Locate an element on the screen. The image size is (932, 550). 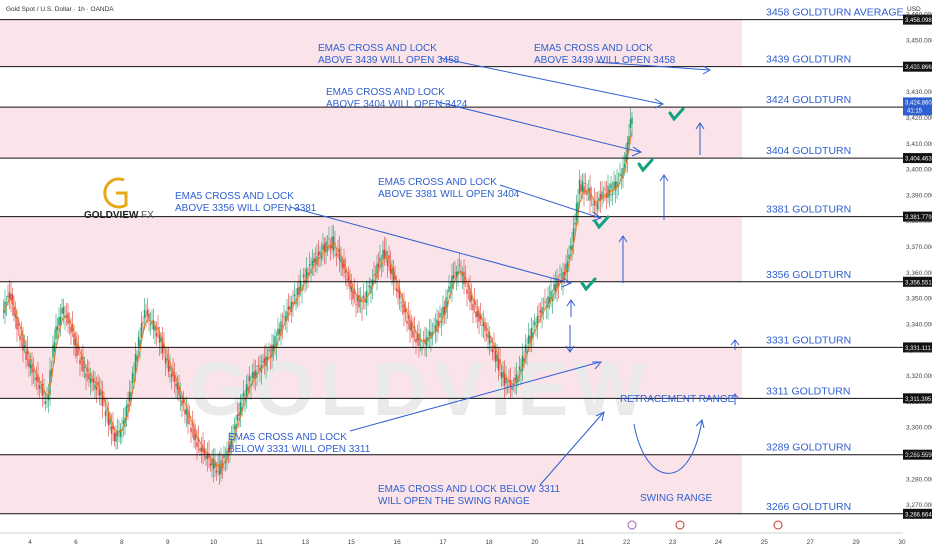
y-tick-label: 3,360.000 is located at coordinates (919, 273).